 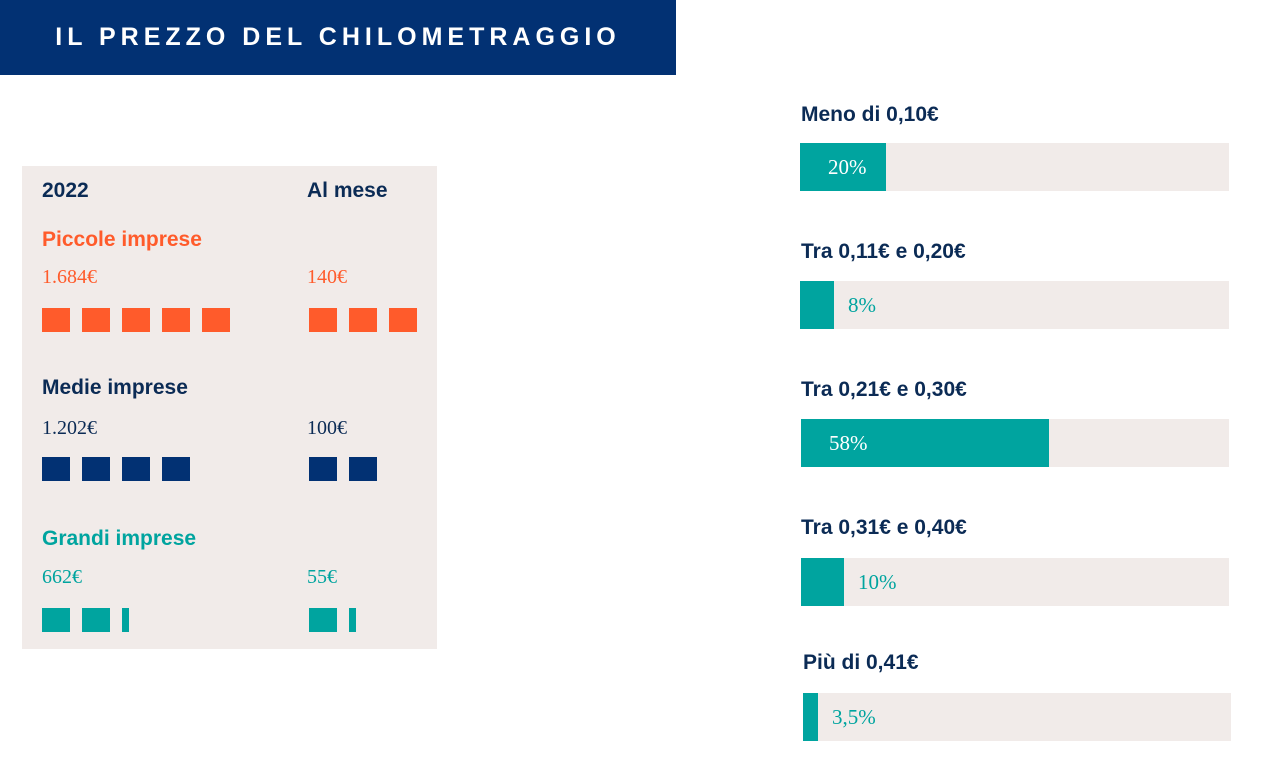 What do you see at coordinates (1015, 582) in the screenshot?
I see `bar-track-3: 10%` at bounding box center [1015, 582].